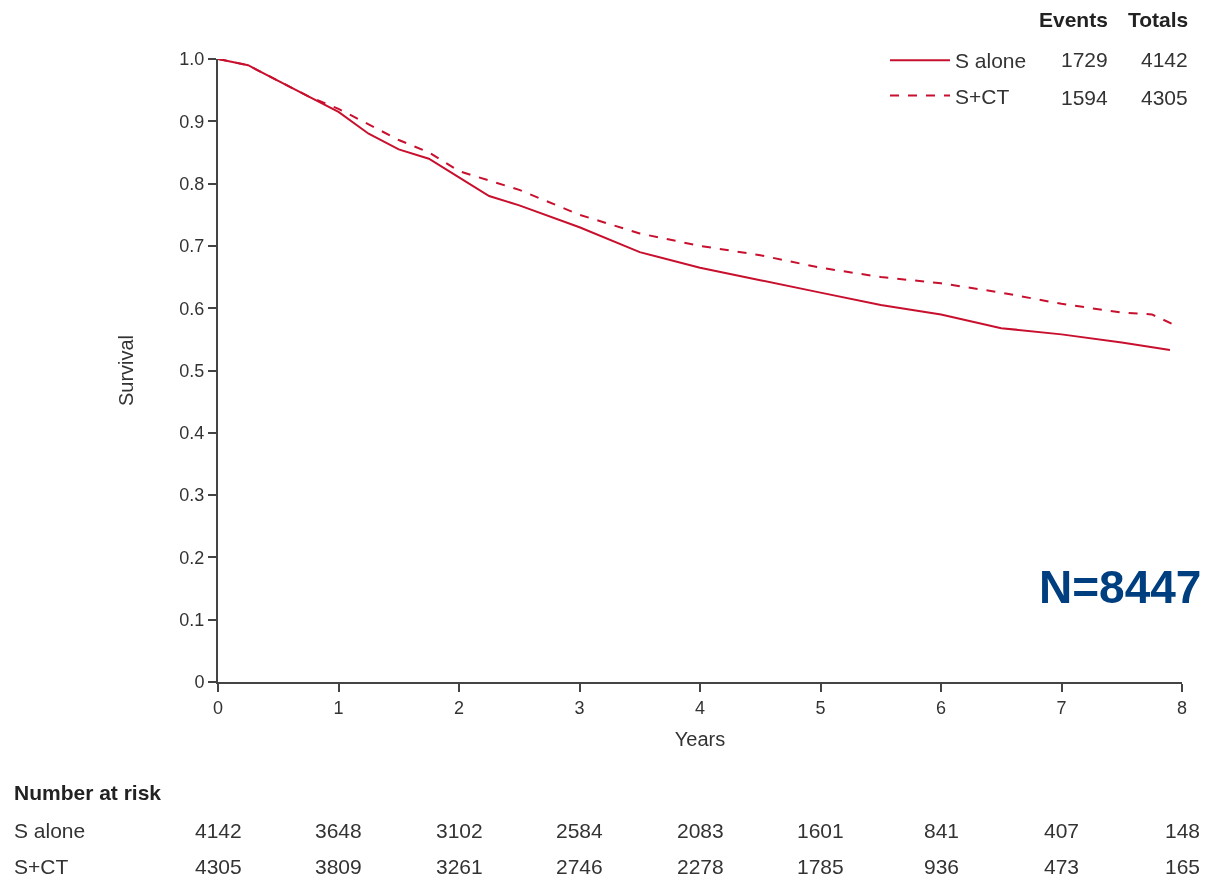  What do you see at coordinates (1073, 19) in the screenshot?
I see `text: Events` at bounding box center [1073, 19].